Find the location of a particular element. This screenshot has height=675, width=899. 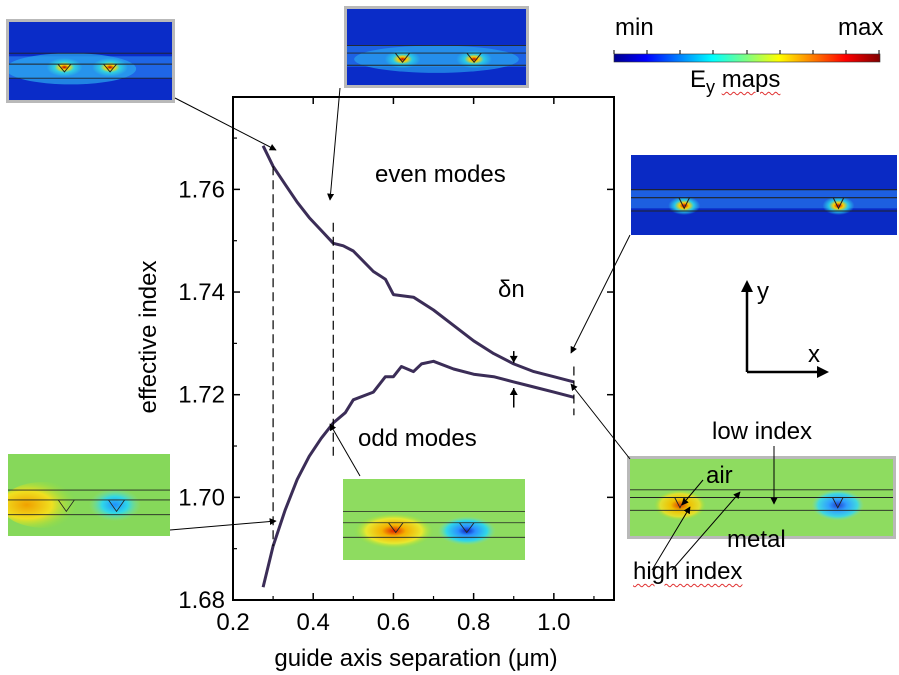

x-tick-label: 0.8 is located at coordinates (473, 622).